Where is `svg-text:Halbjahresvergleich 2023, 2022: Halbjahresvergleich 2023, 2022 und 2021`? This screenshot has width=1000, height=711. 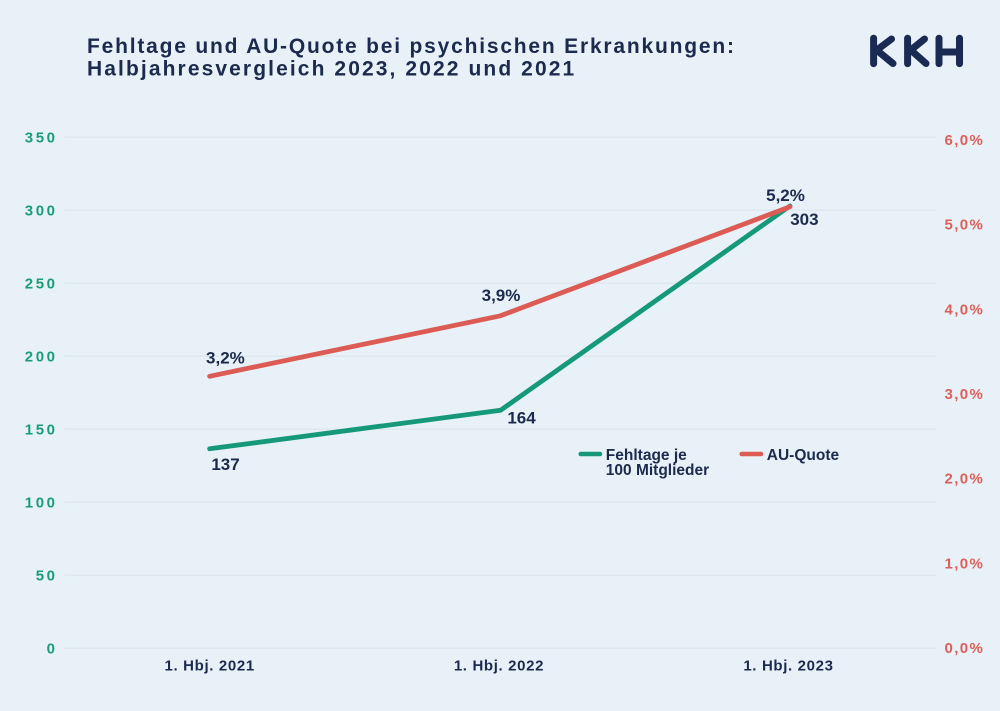 svg-text:Halbjahresvergleich 2023, 2022: Halbjahresvergleich 2023, 2022 und 2021 is located at coordinates (331, 68).